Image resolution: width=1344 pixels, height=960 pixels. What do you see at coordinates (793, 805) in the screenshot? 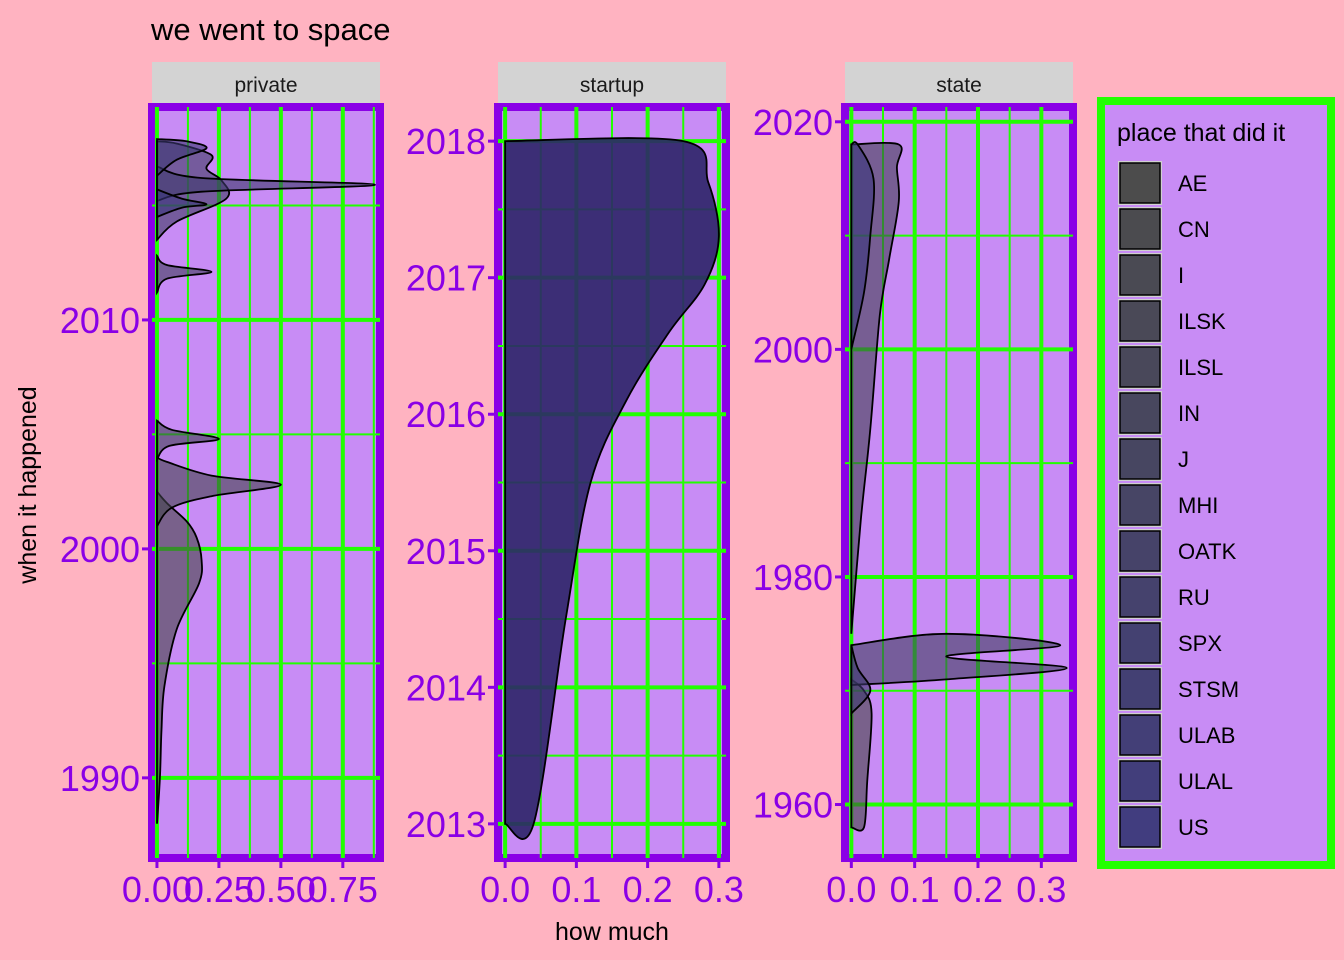
I see `y-tick-label: 1960` at bounding box center [793, 805].